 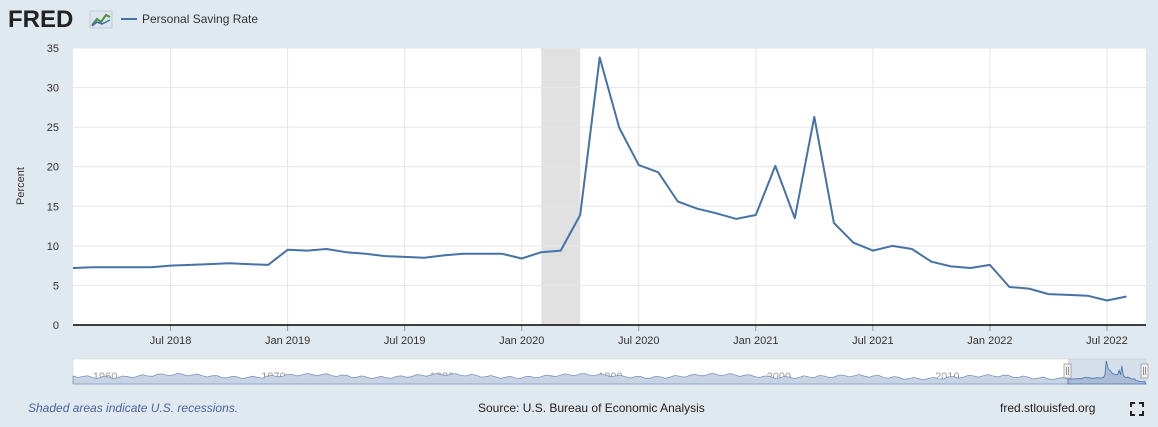 I want to click on logo-text: FRED, so click(x=40, y=19).